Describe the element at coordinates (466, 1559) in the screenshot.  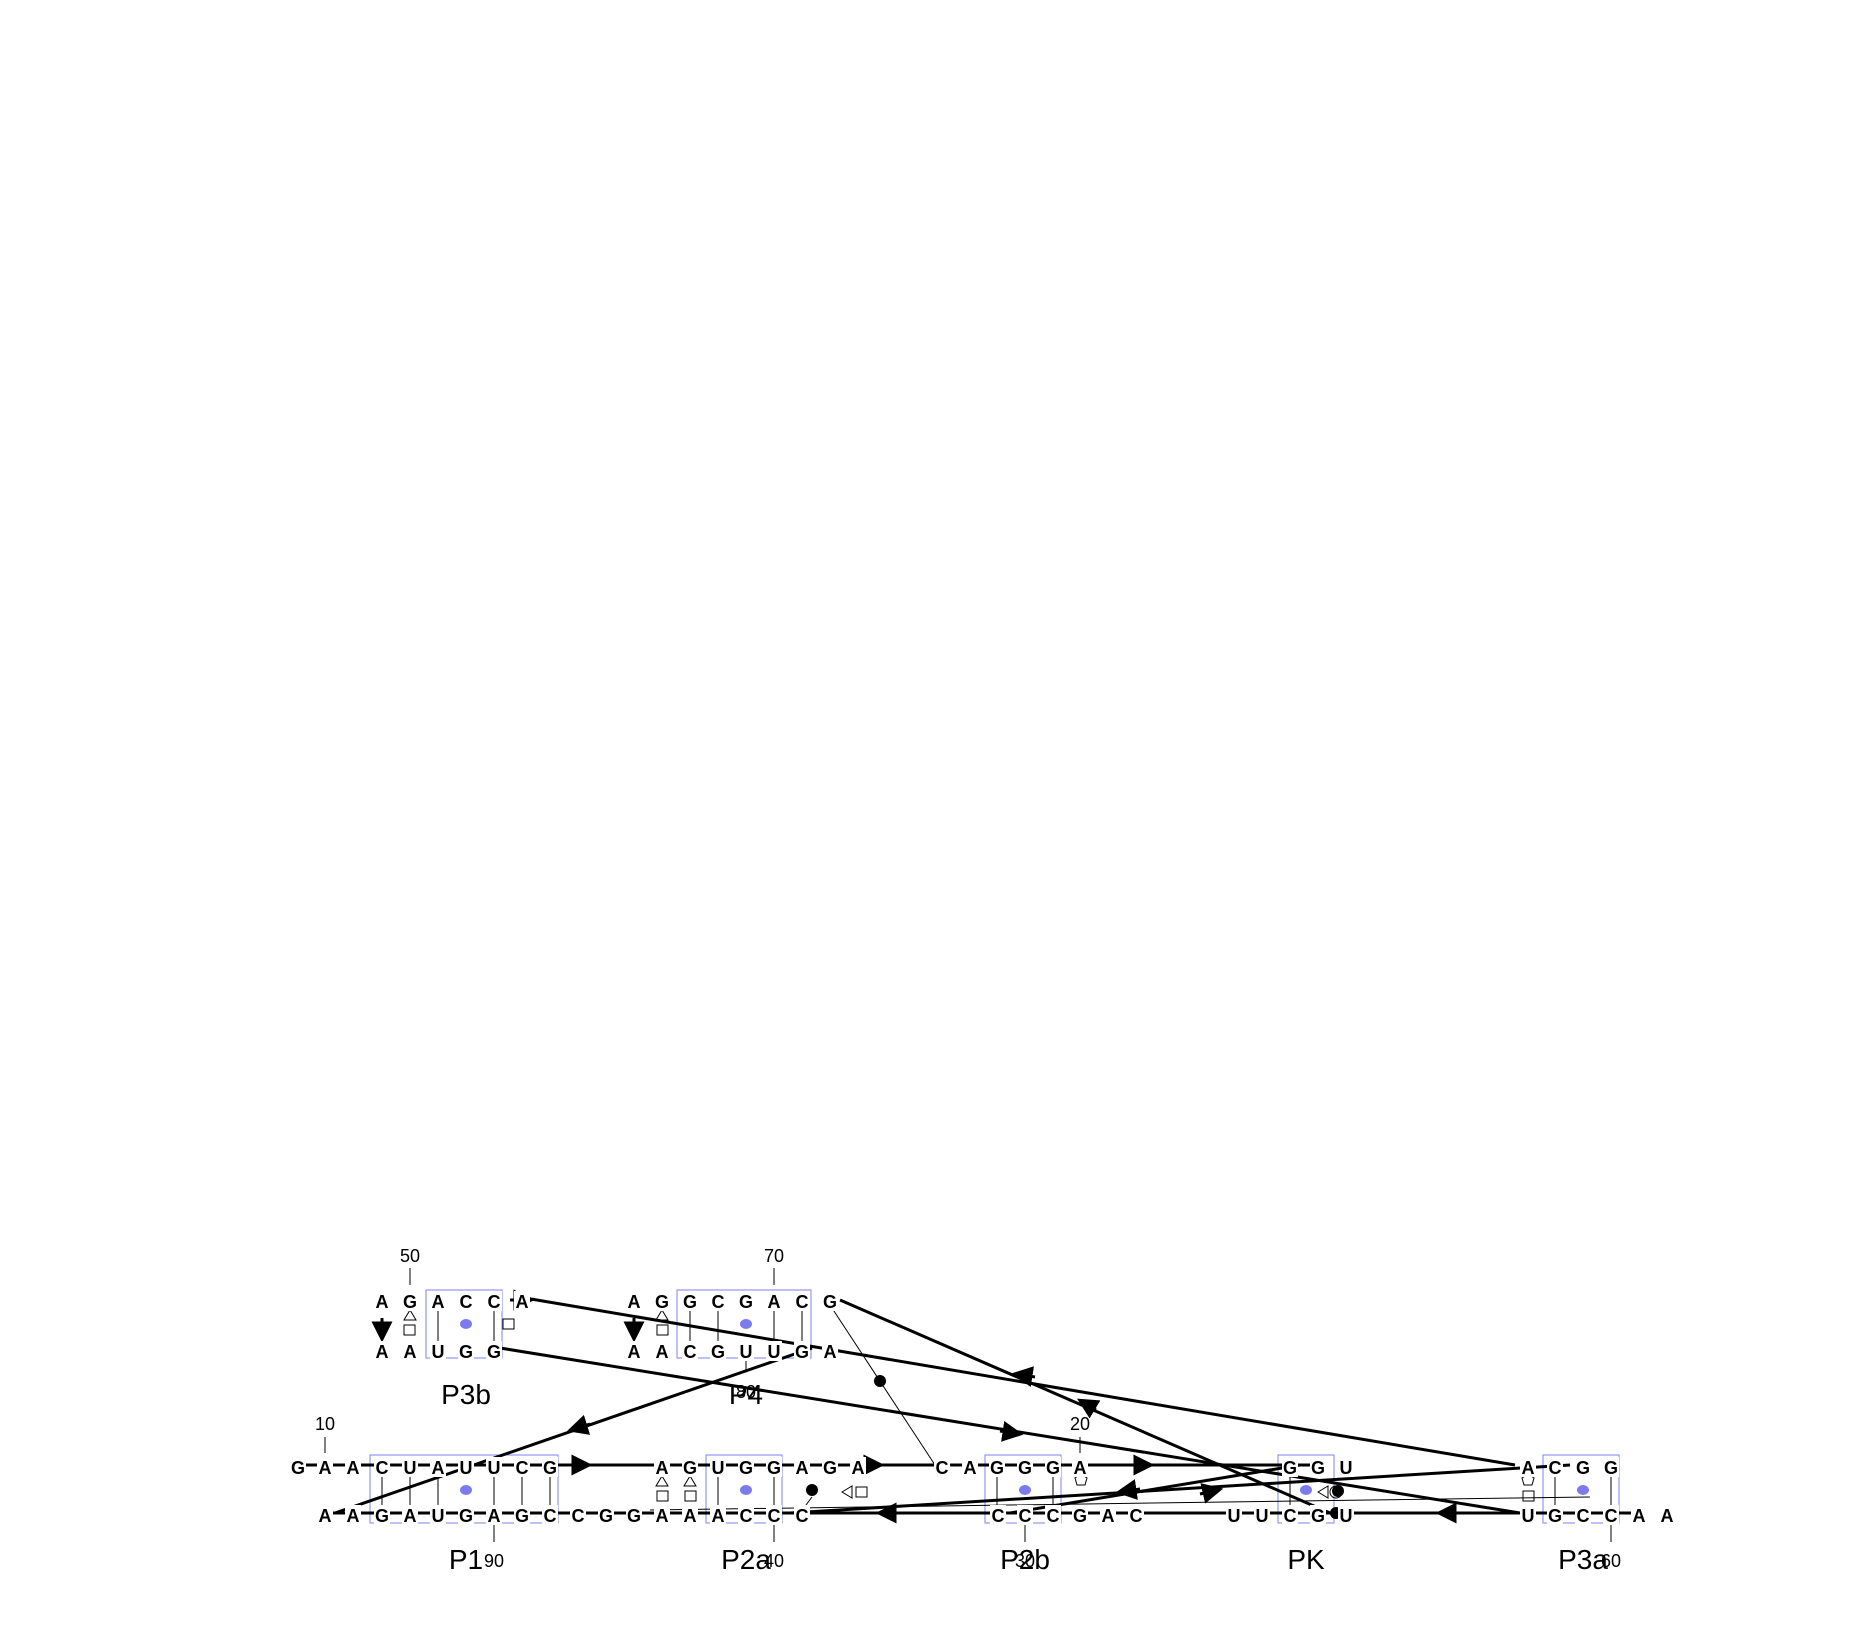
I see `helix-label-p1: P1` at that location.